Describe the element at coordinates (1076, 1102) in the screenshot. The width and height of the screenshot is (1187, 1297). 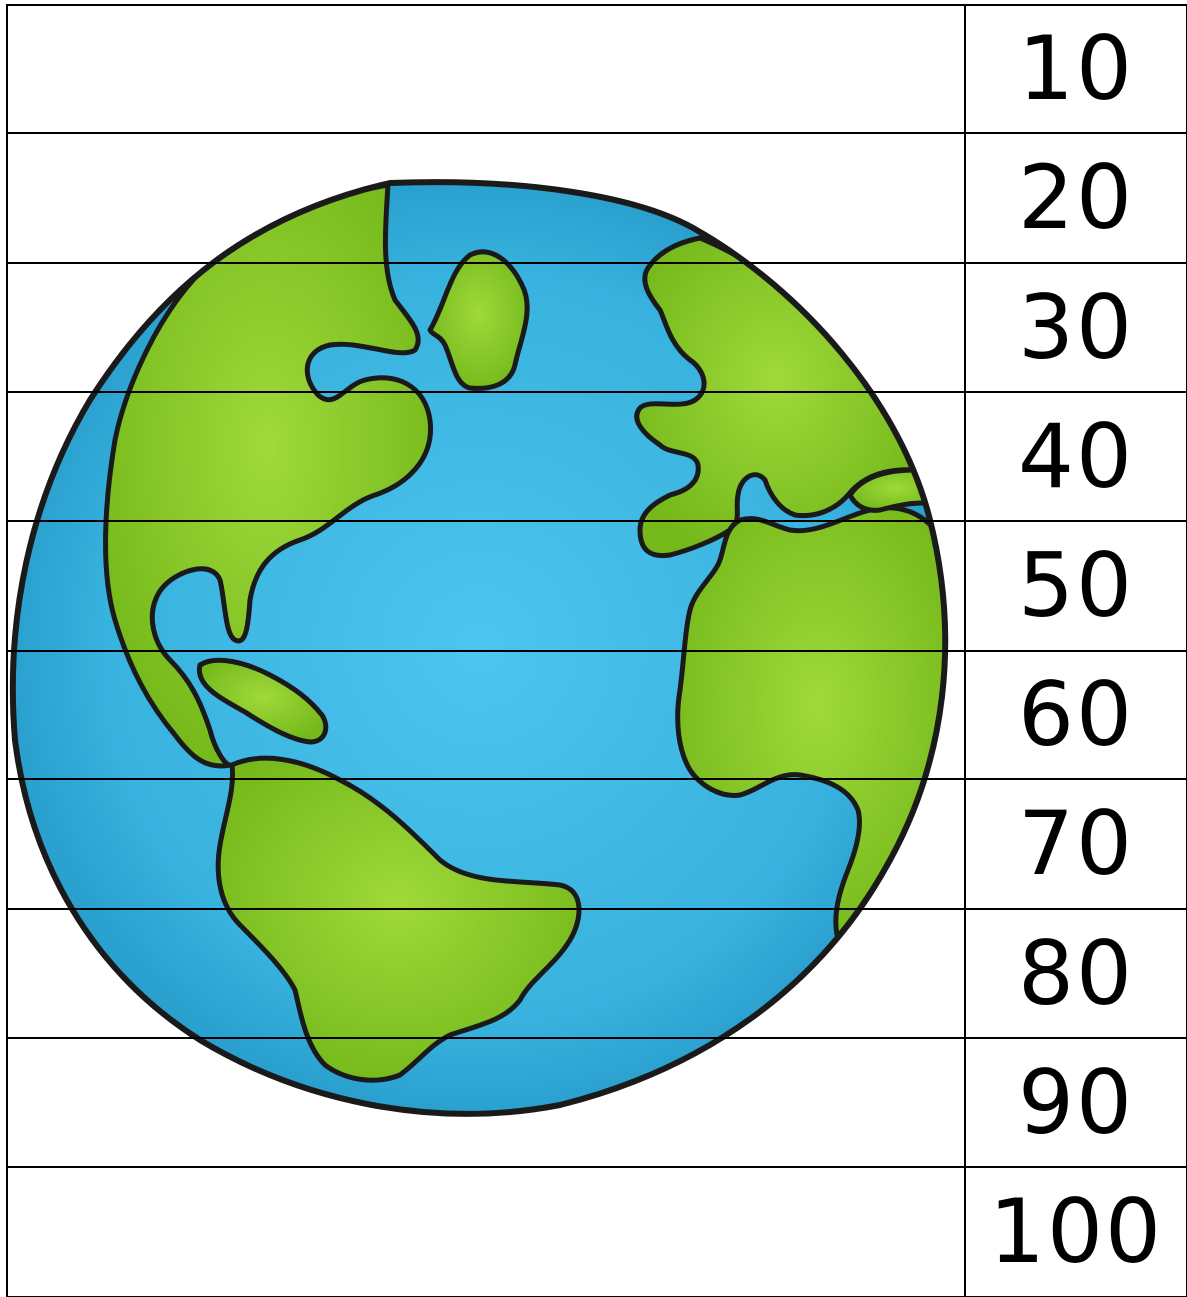
I see `strip-number-90: 90` at that location.